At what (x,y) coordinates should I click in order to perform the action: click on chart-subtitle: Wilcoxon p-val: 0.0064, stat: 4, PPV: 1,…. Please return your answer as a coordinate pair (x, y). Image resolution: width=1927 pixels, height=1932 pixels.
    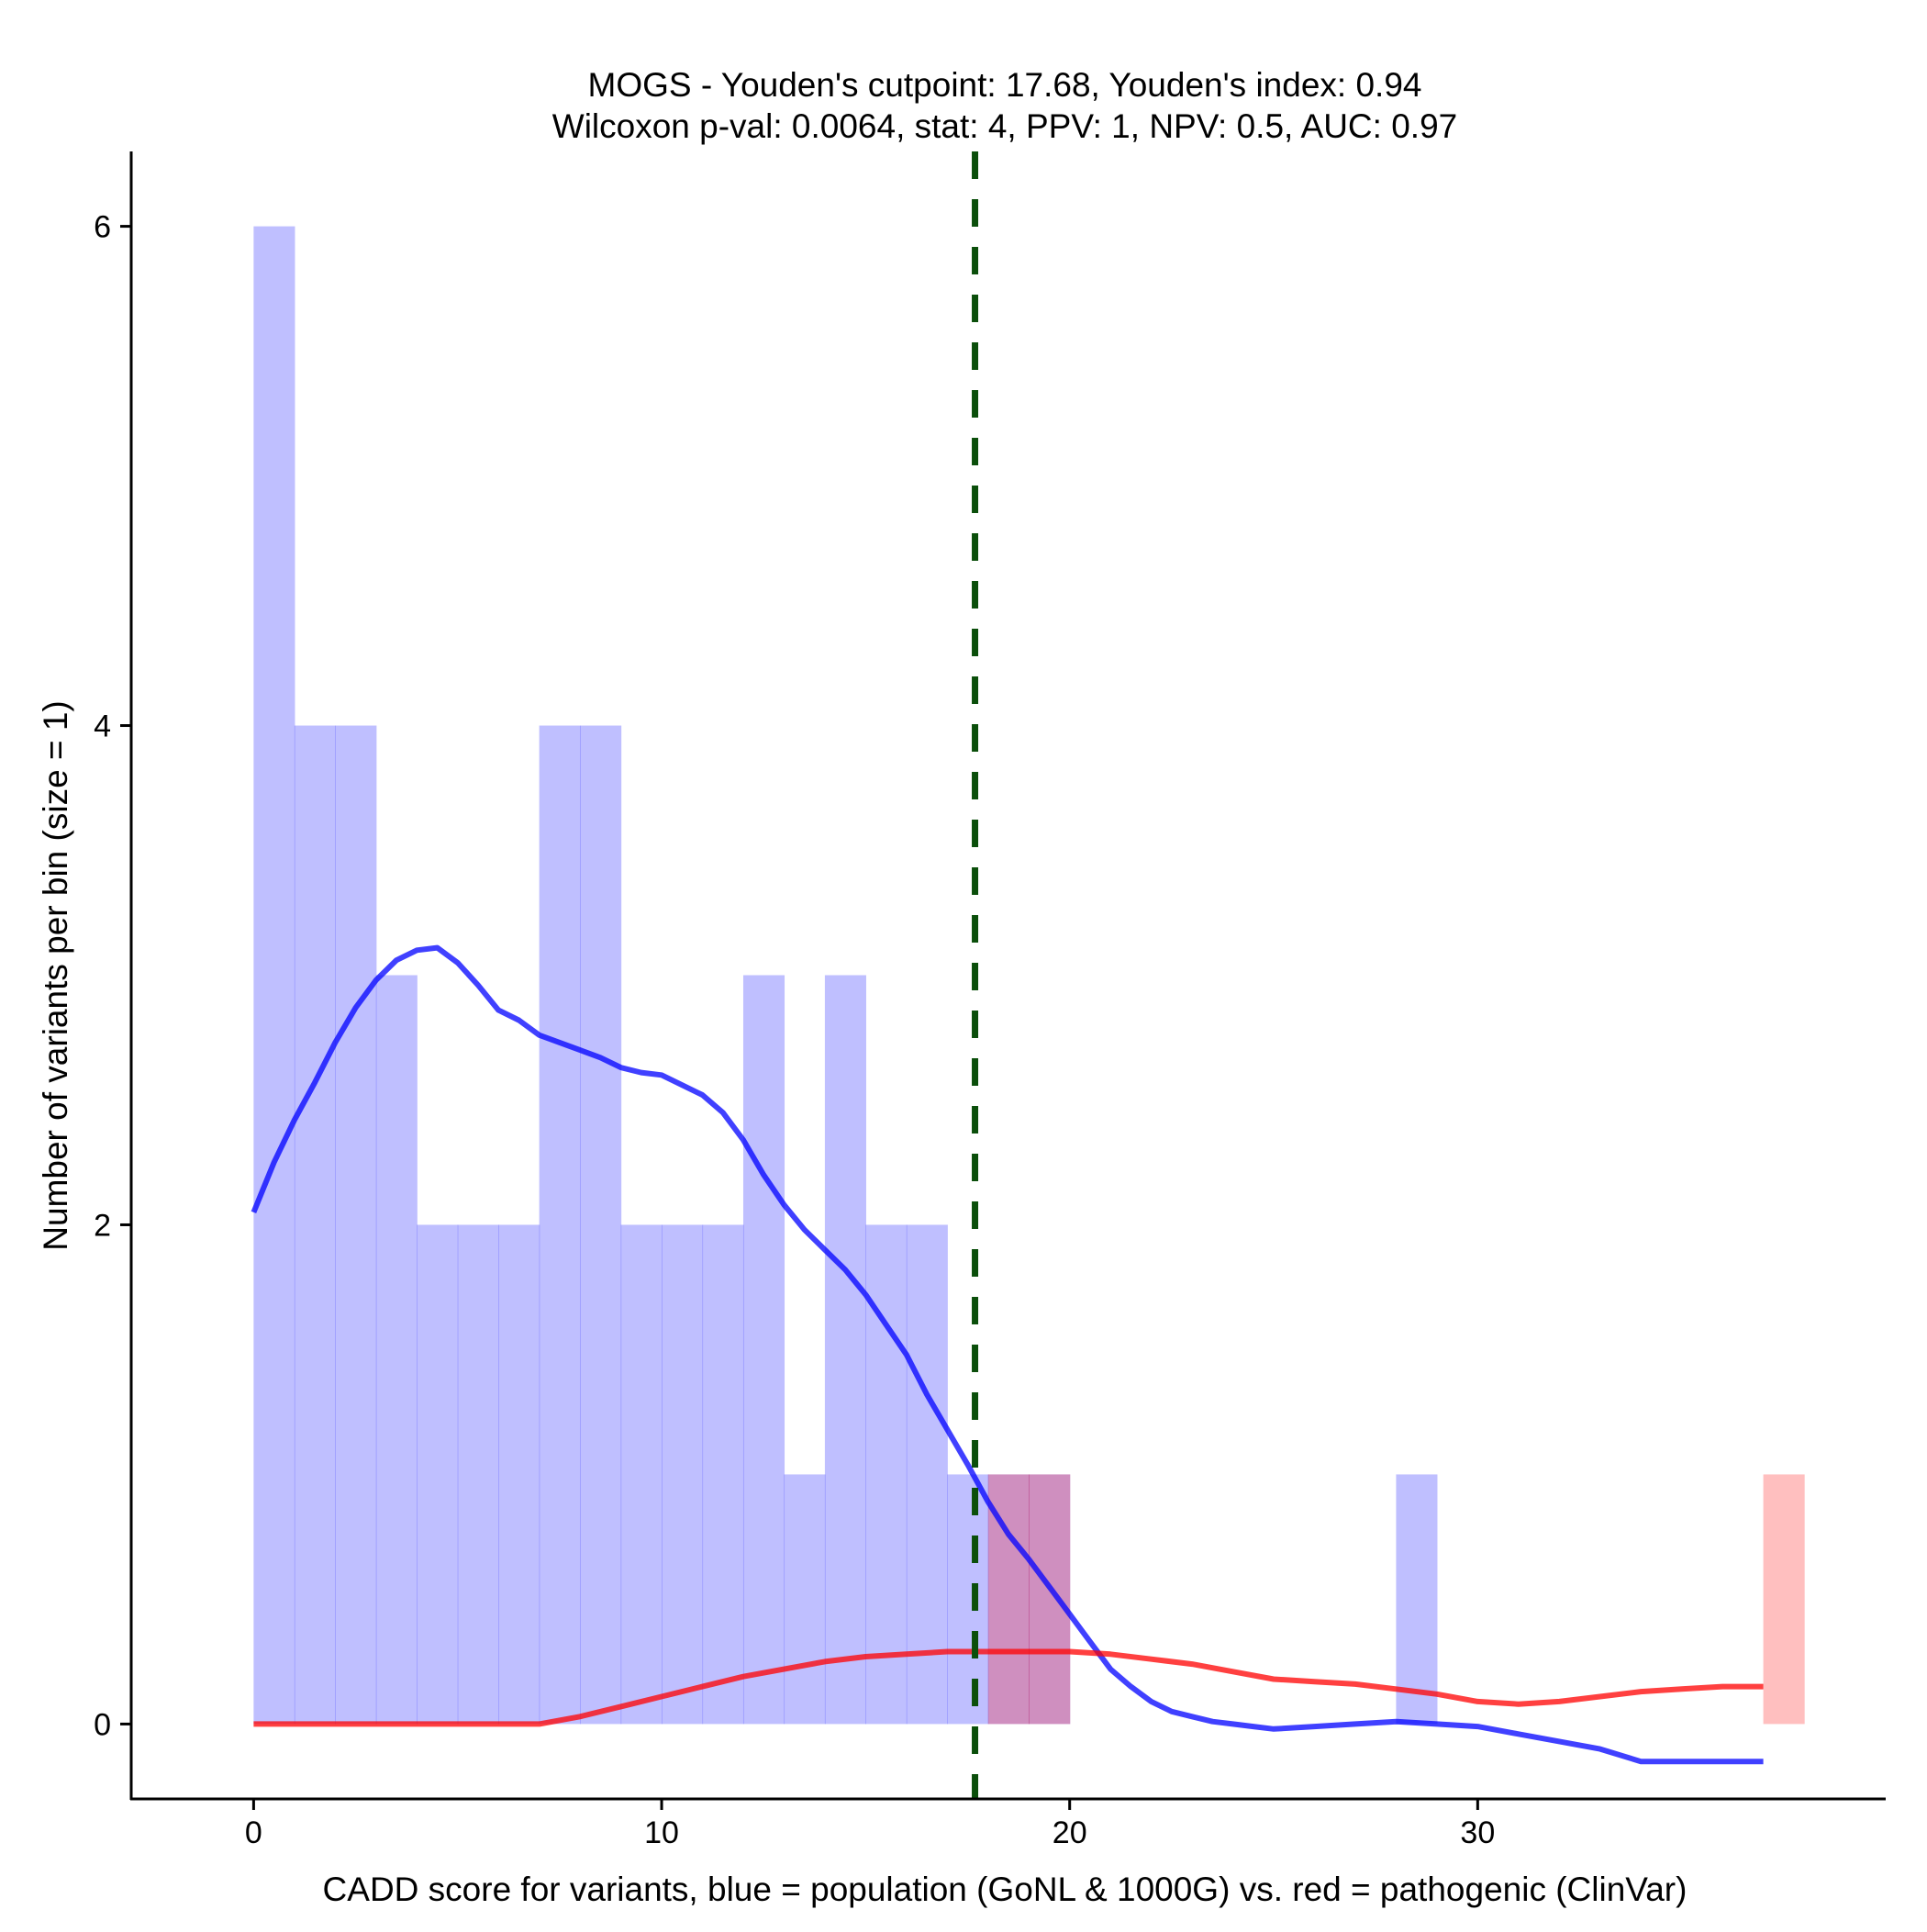
    Looking at the image, I should click on (1004, 126).